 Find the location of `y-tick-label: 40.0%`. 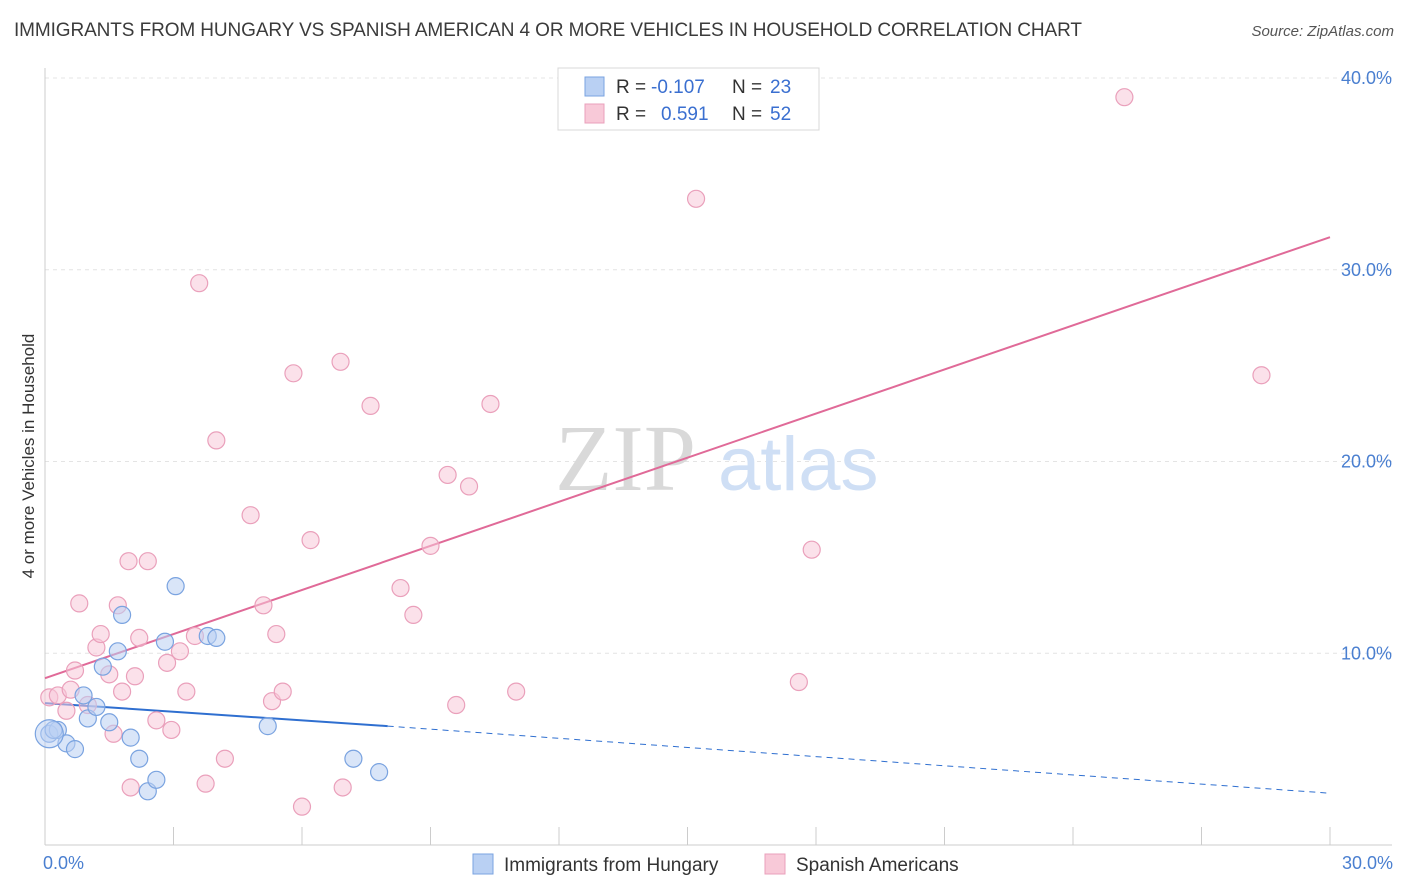

y-tick-label: 40.0% is located at coordinates (1366, 78).